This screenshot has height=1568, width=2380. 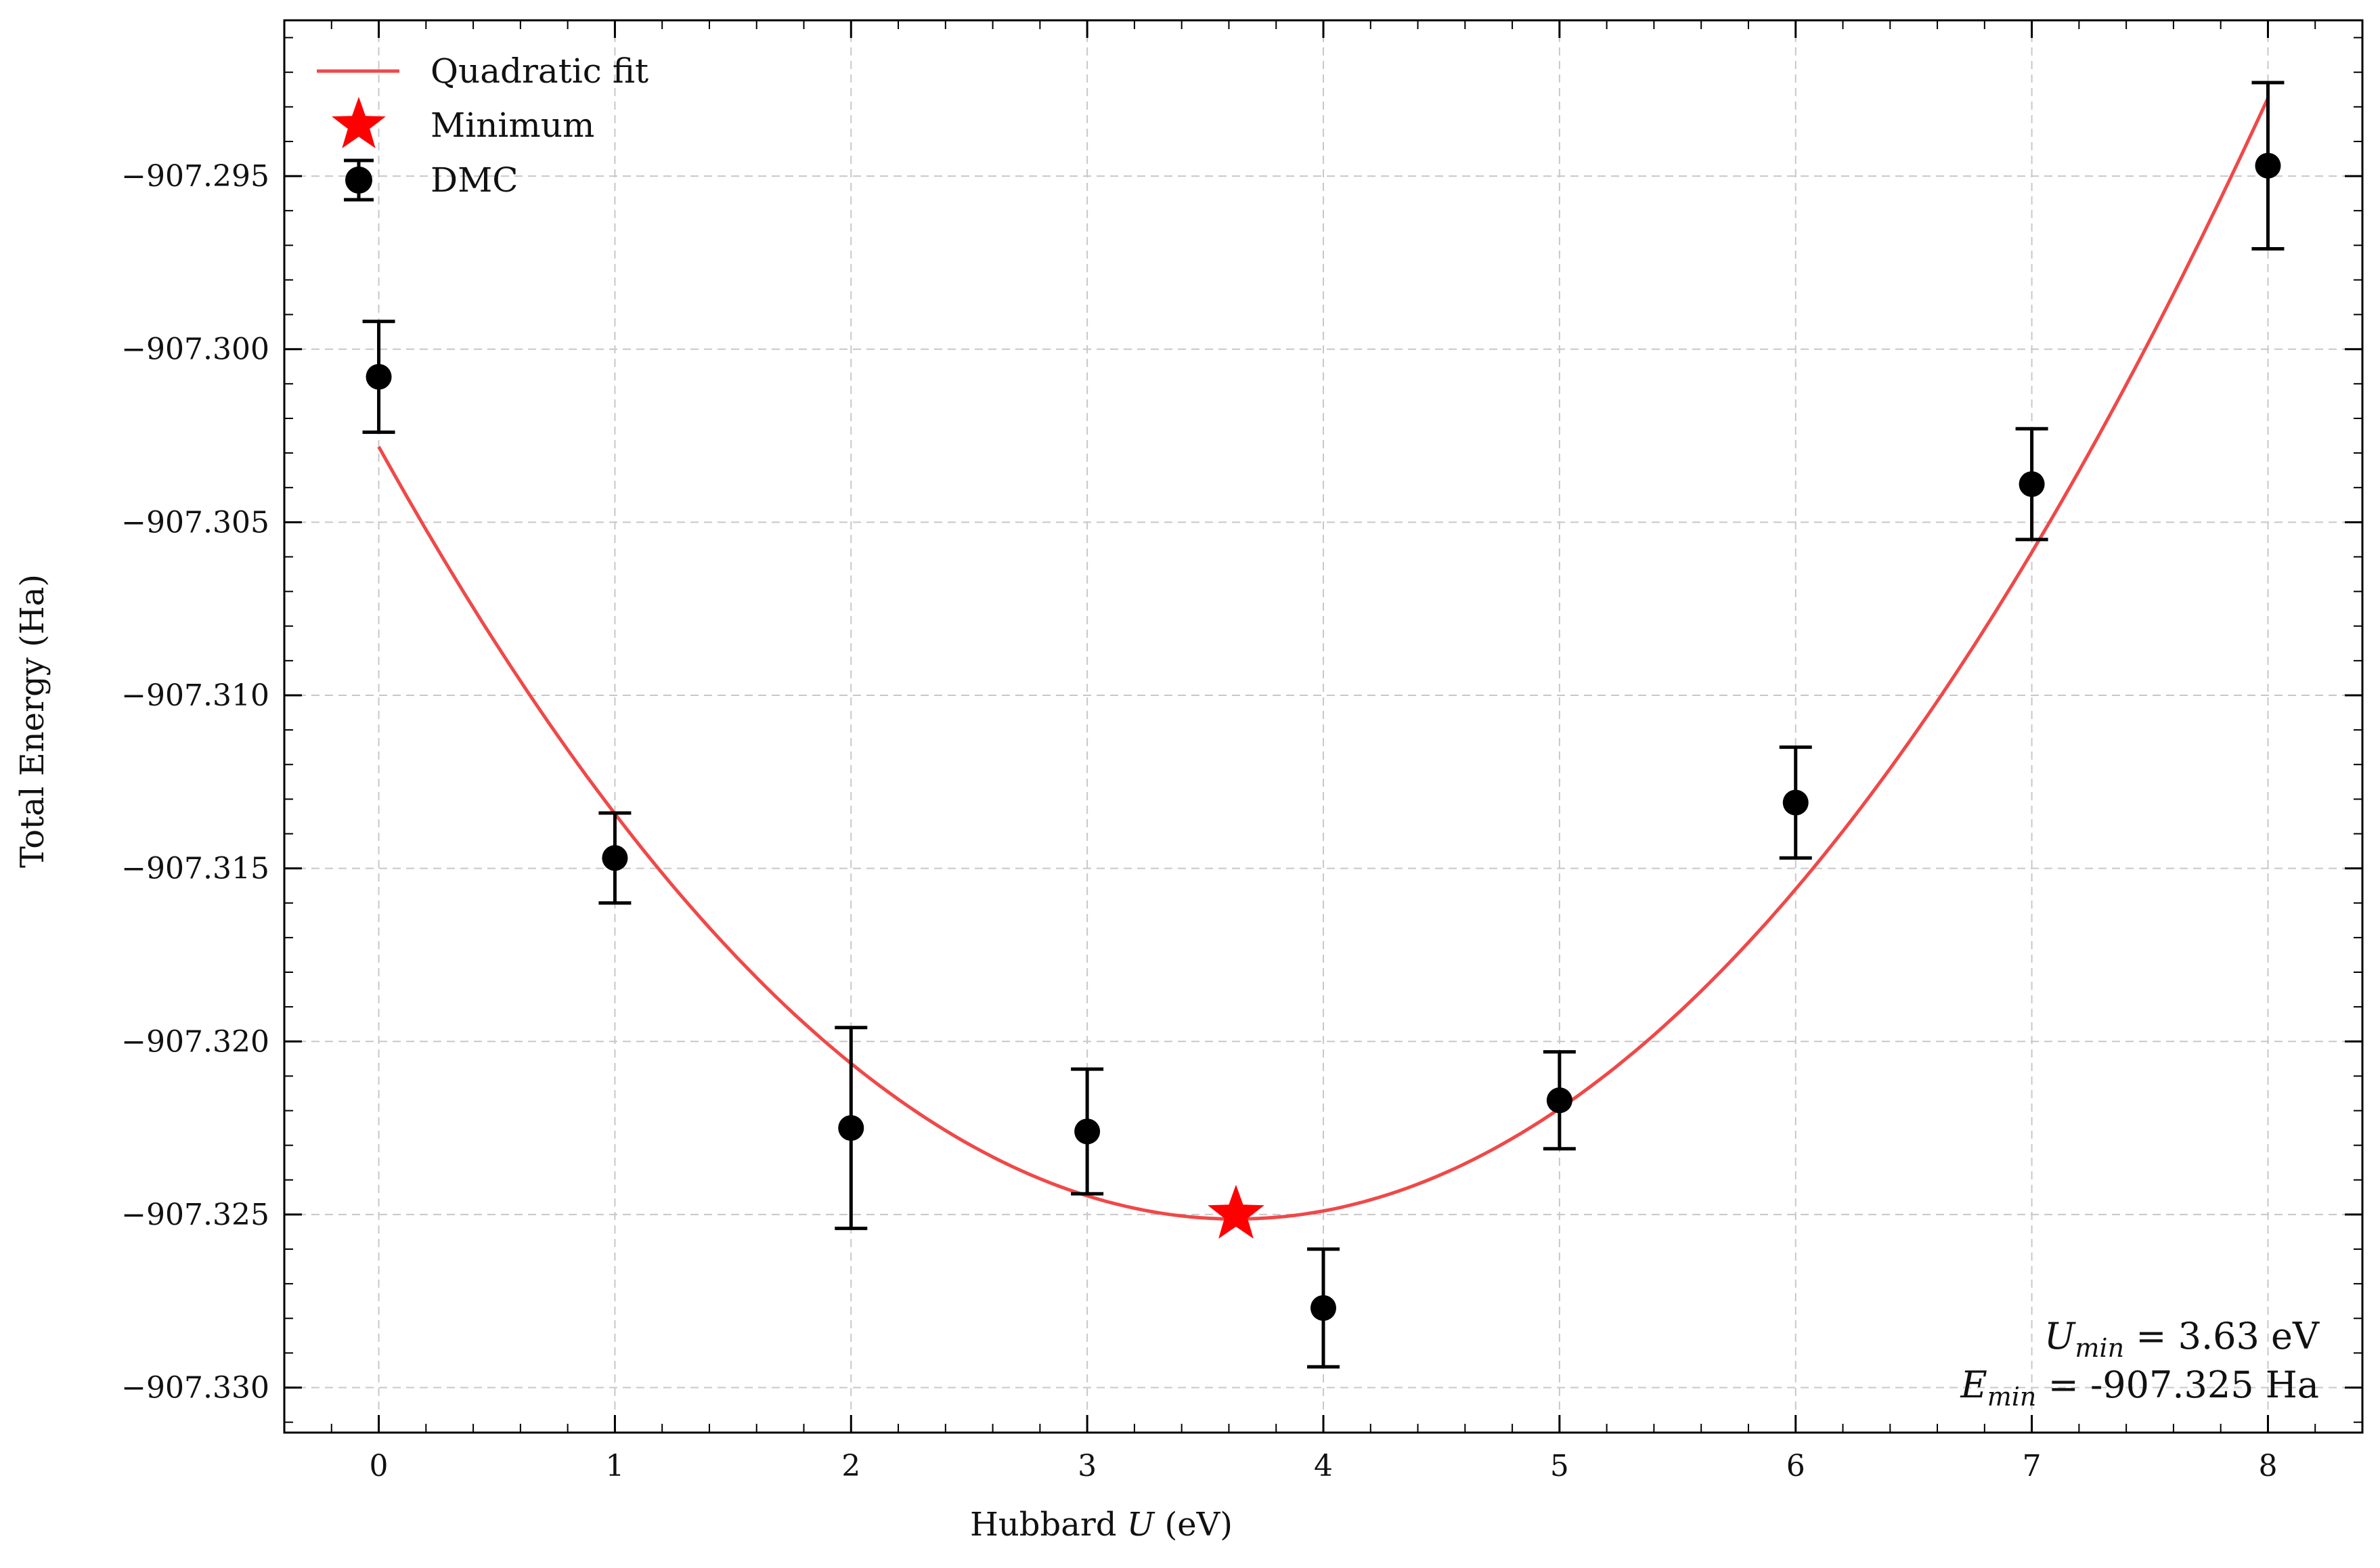 I want to click on legend-minimum-label: Minimum, so click(x=512, y=125).